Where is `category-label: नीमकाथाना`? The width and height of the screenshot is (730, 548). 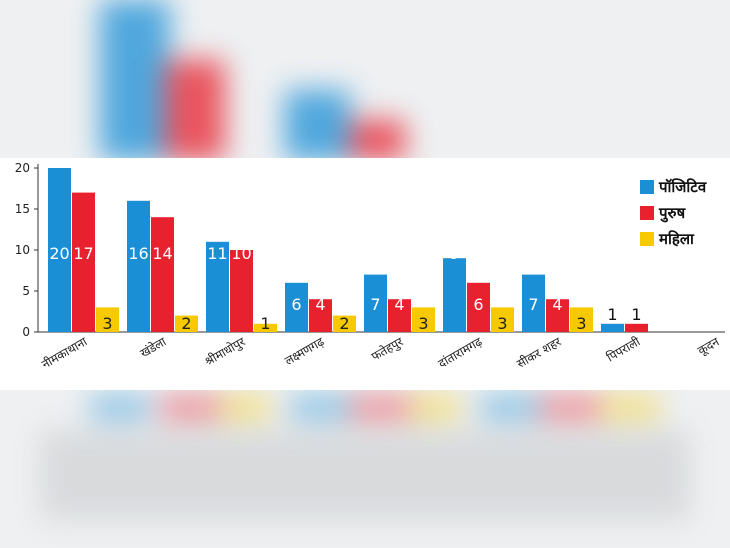 category-label: नीमकाथाना is located at coordinates (64, 352).